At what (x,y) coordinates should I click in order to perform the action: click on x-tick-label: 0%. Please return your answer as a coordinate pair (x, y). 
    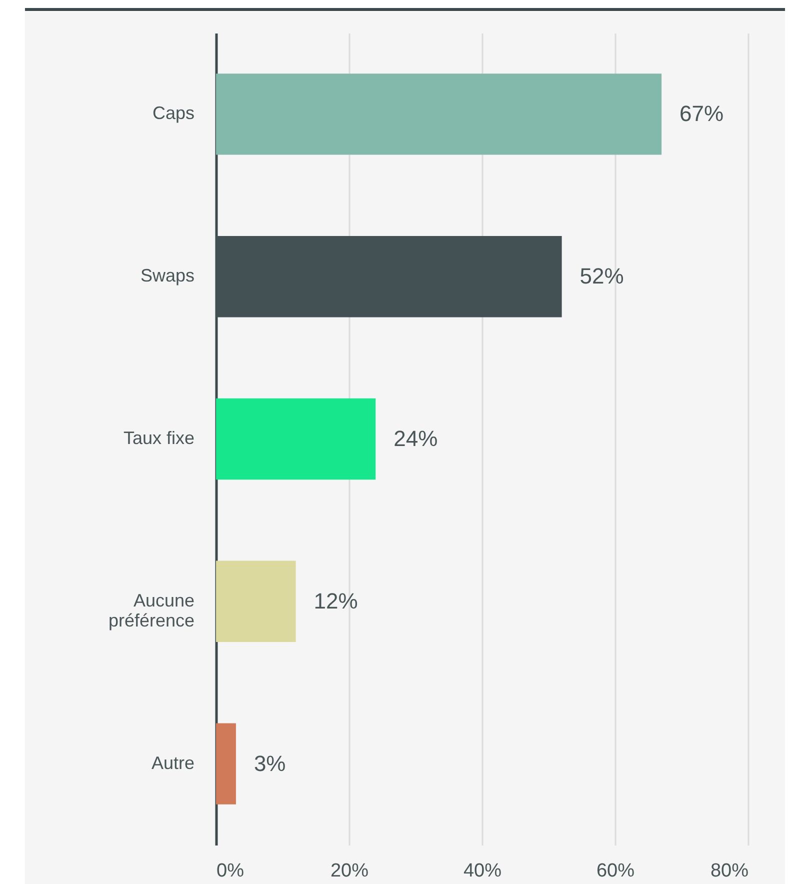
    Looking at the image, I should click on (230, 871).